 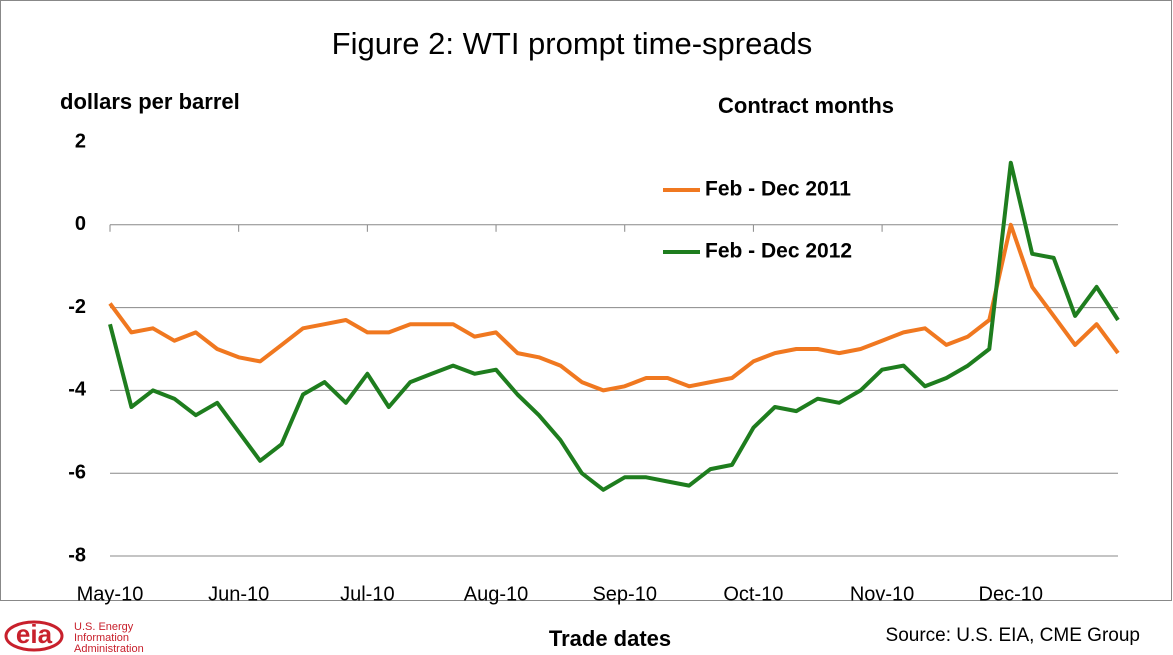 I want to click on logo-text: Information, so click(x=101, y=638).